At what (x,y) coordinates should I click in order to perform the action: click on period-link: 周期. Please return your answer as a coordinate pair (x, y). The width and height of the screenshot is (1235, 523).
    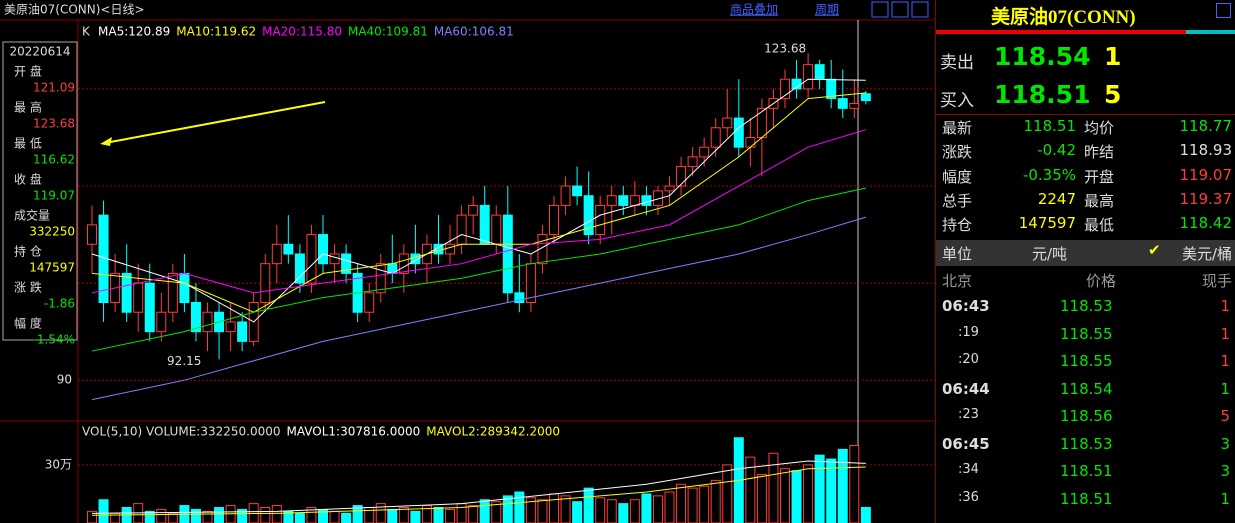
    Looking at the image, I should click on (827, 10).